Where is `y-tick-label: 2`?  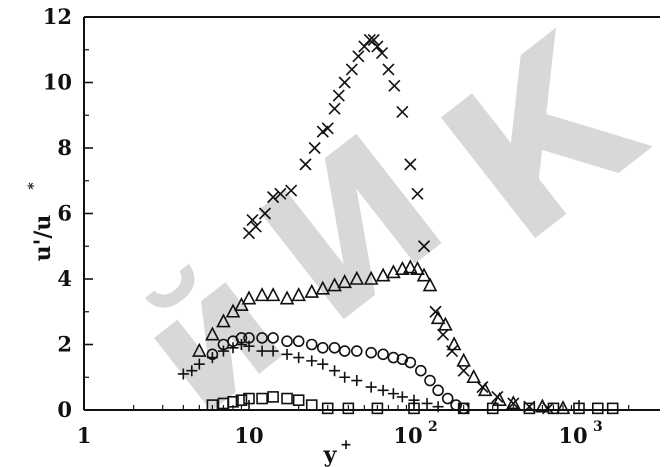
y-tick-label: 2 is located at coordinates (64, 344).